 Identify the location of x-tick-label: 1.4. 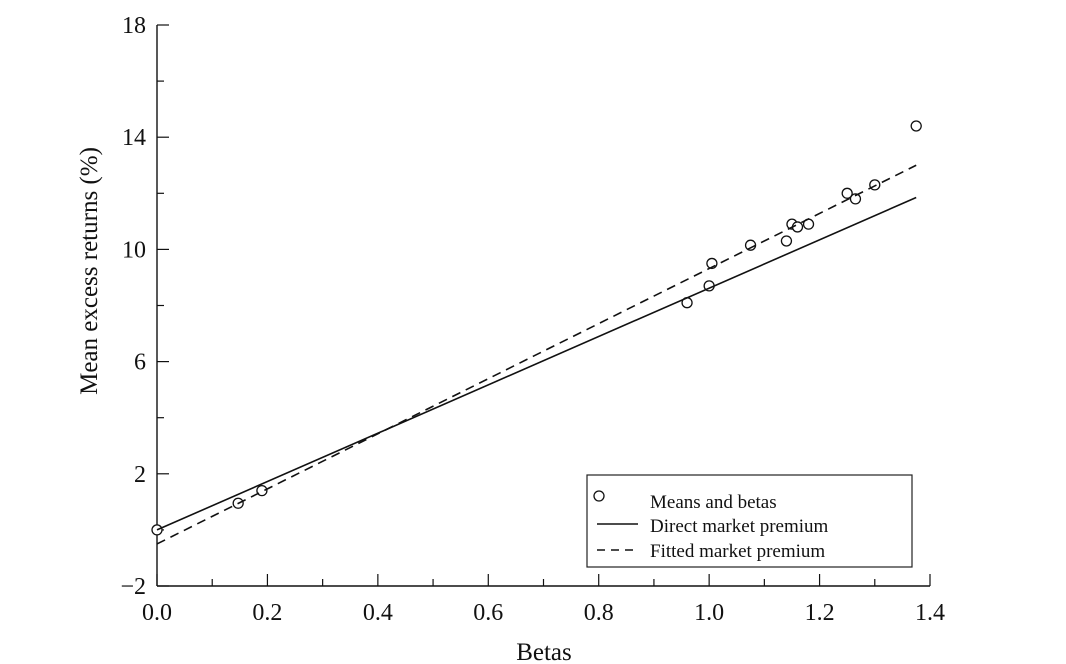
(930, 613).